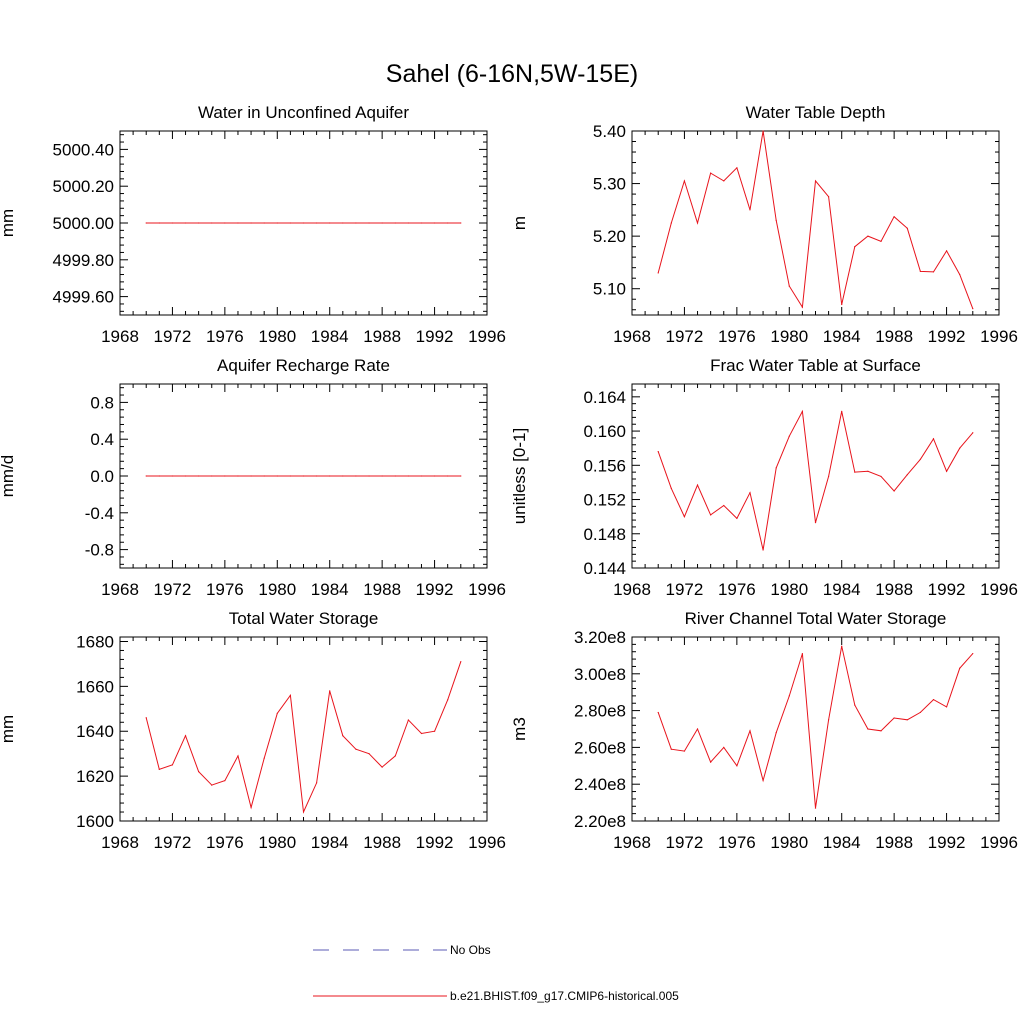 This screenshot has height=1024, width=1024. I want to click on panel-title: River Channel Total Water Storage, so click(816, 618).